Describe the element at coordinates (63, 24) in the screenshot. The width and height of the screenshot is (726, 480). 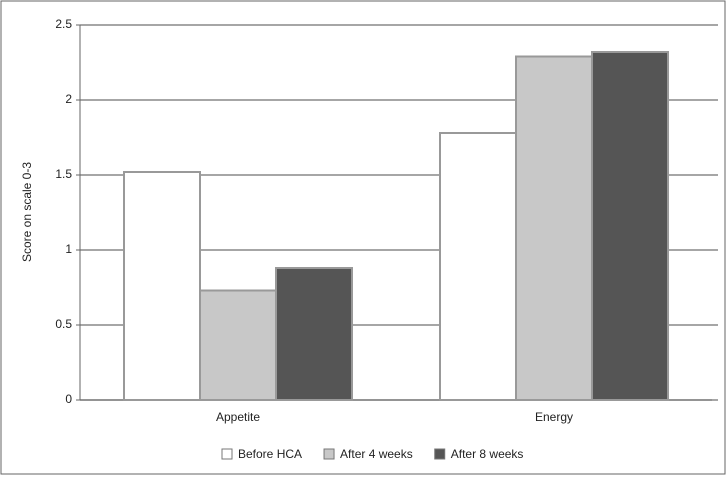
I see `y-tick-label: 2.5` at that location.